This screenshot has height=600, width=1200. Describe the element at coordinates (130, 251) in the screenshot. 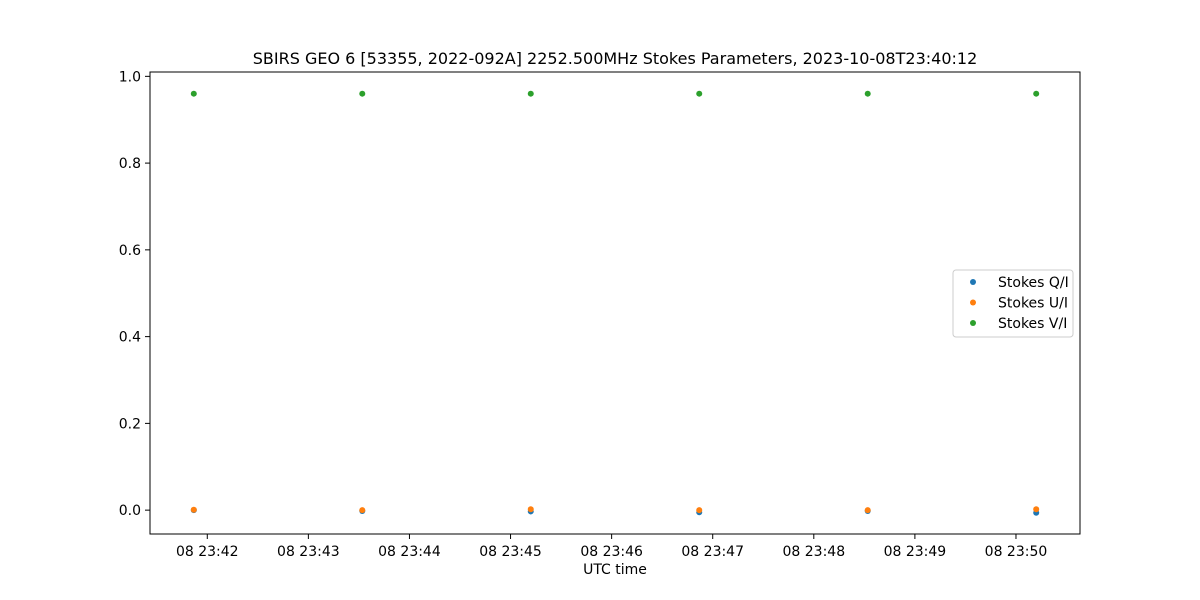

I see `y-tick-label: 0.6` at that location.